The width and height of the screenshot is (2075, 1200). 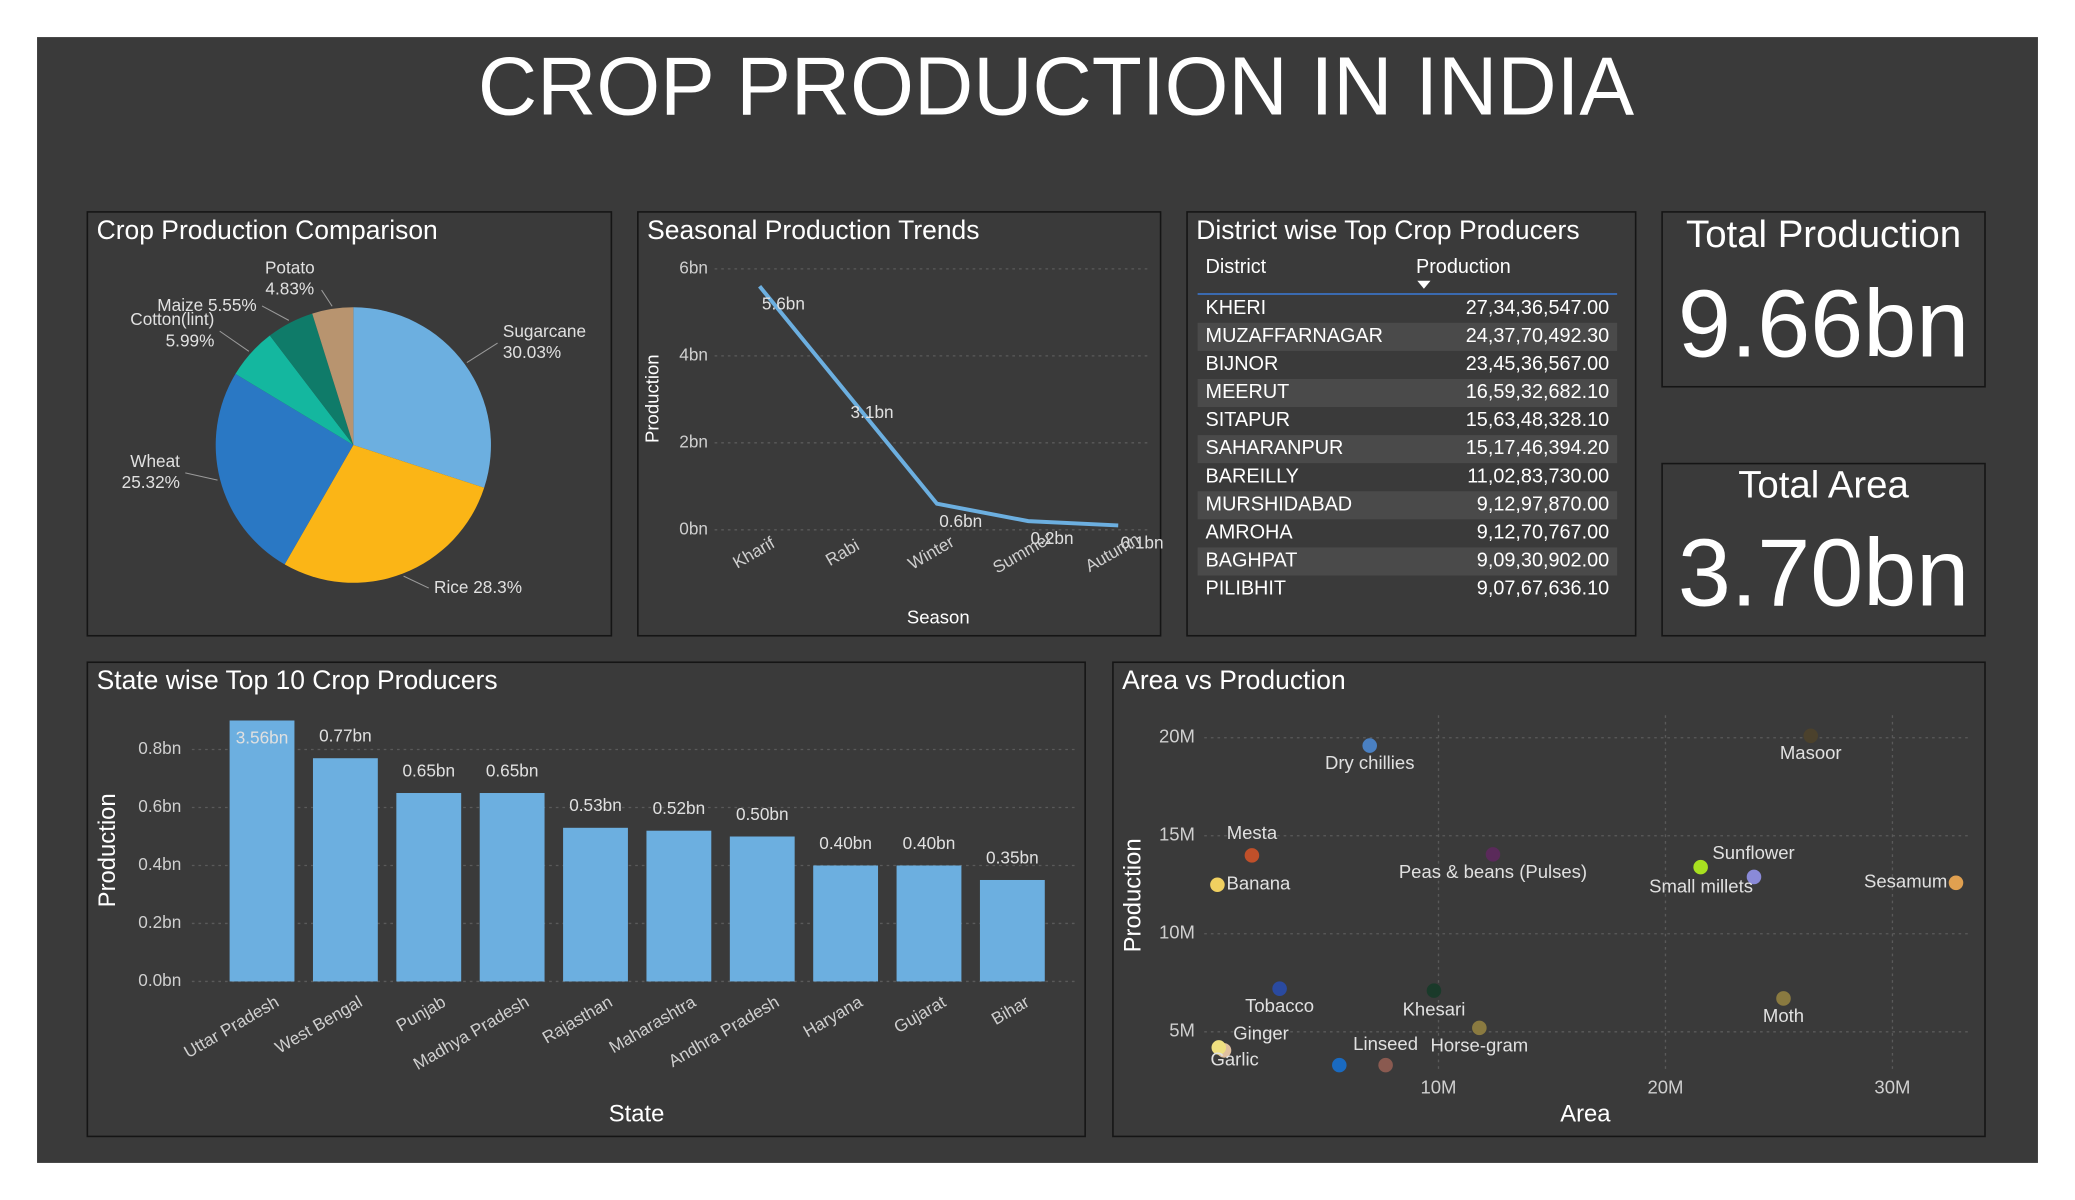 I want to click on line-series, so click(x=938, y=406).